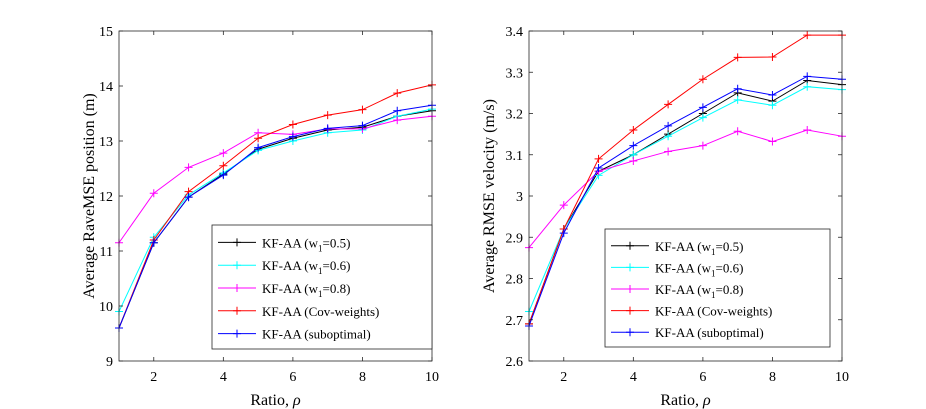  Describe the element at coordinates (515, 156) in the screenshot. I see `y-tick-label: 3.1` at that location.